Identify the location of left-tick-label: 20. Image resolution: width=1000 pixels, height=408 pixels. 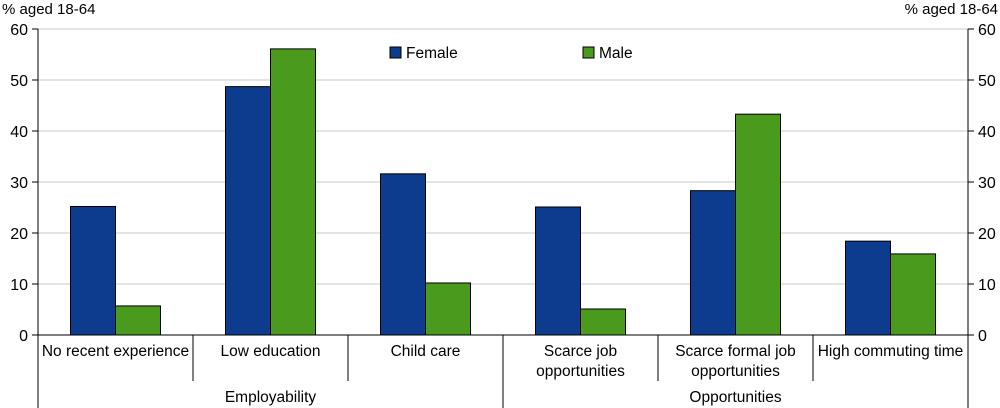
(19, 234).